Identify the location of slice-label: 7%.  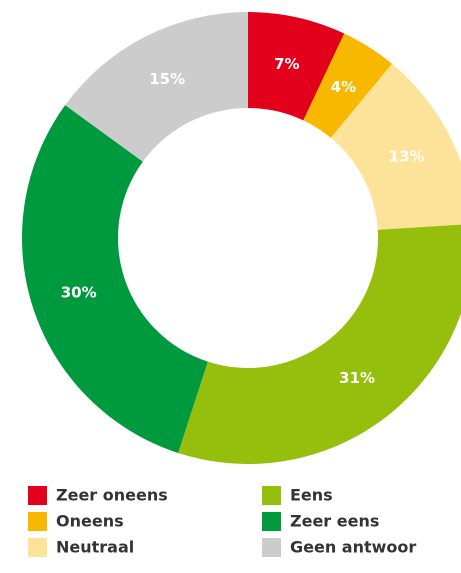
(286, 64).